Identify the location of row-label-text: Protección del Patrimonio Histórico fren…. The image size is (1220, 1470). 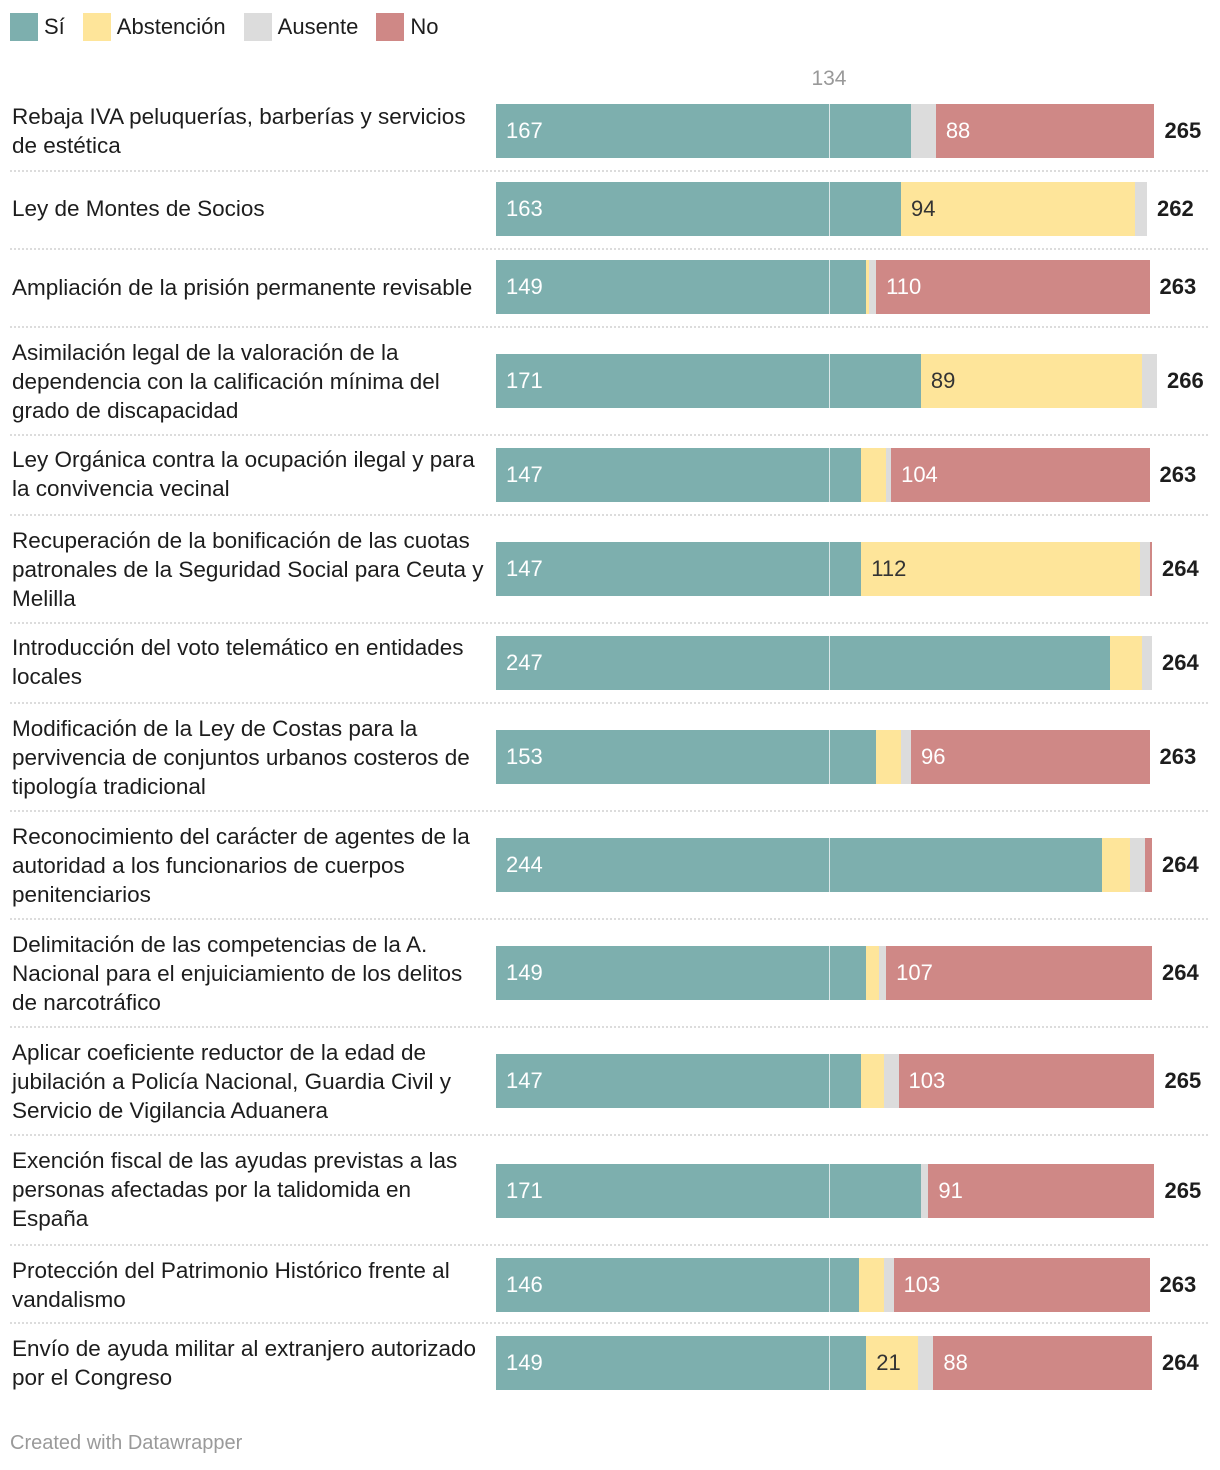
(231, 1285).